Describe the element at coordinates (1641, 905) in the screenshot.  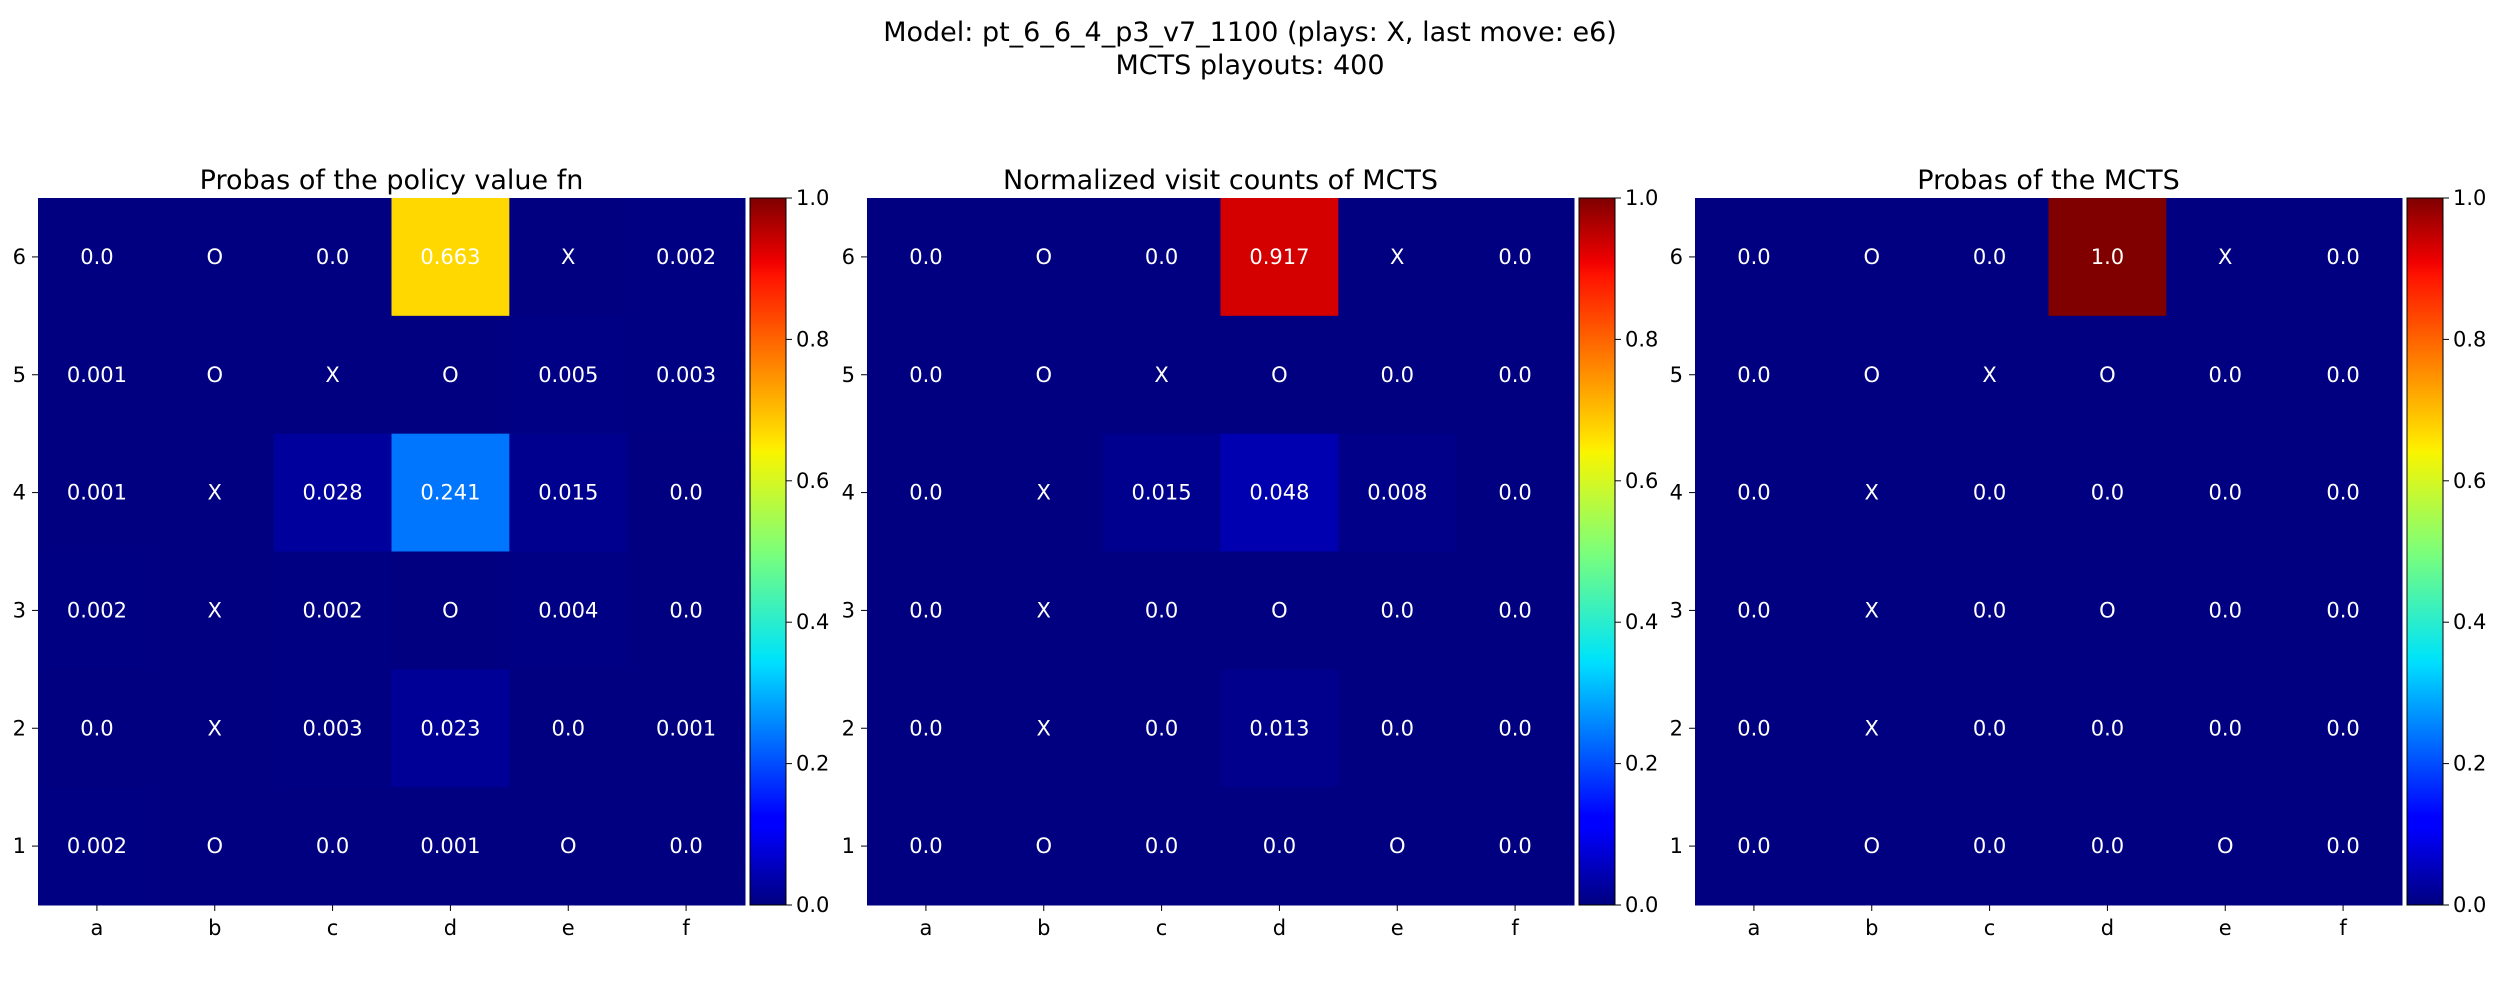
I see `colorbar-tick-label: 0.0` at that location.